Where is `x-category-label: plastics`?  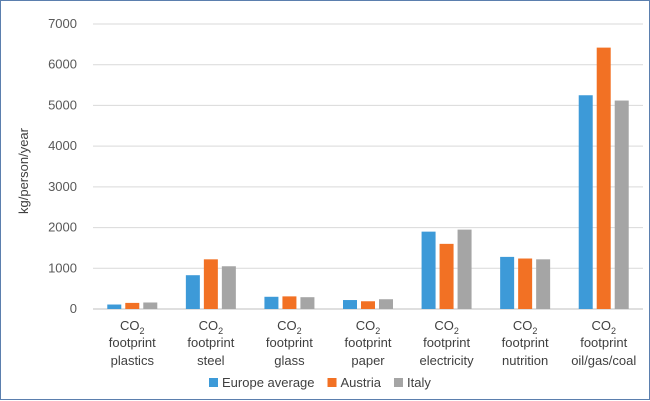
x-category-label: plastics is located at coordinates (133, 360).